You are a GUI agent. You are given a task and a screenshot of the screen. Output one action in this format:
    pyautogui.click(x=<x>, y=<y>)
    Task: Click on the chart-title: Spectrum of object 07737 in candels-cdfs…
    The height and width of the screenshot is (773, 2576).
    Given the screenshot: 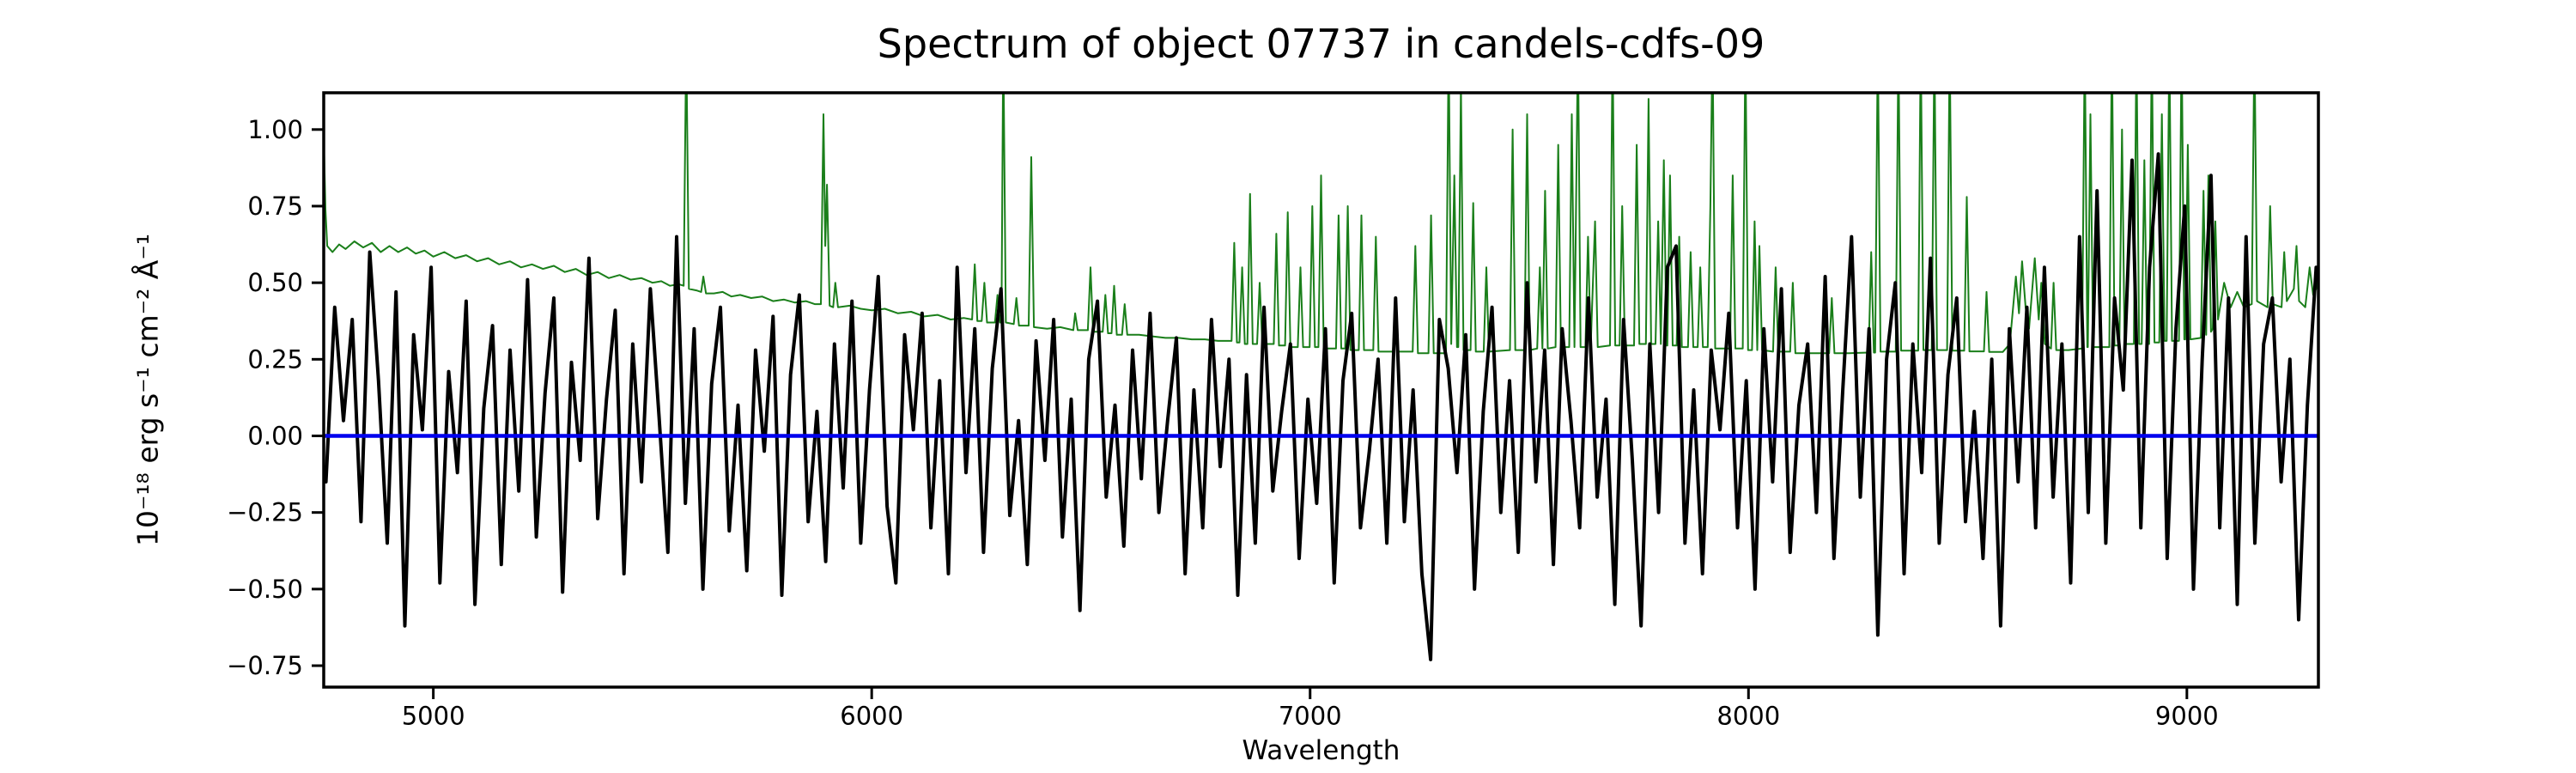 What is the action you would take?
    pyautogui.click(x=1321, y=44)
    